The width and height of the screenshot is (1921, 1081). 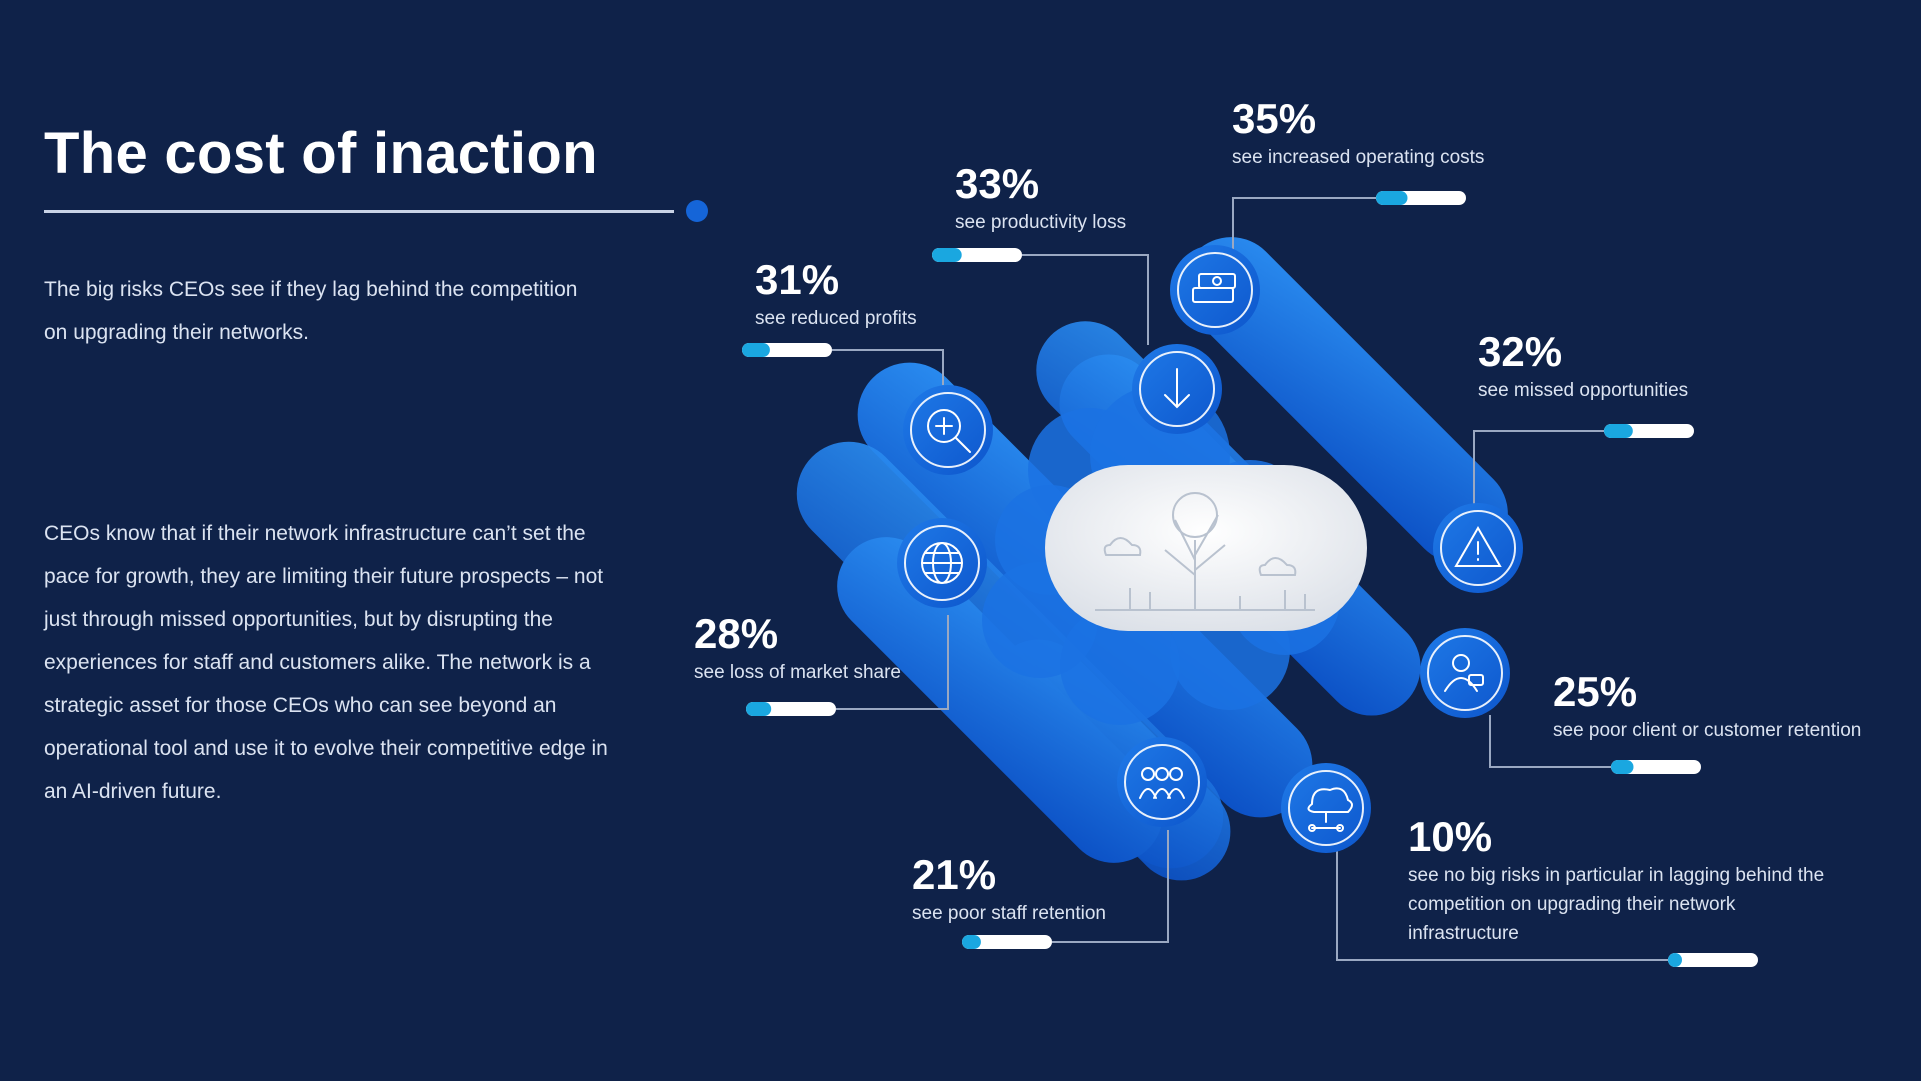 I want to click on stat-block: 31% see reduced profits, so click(x=836, y=295).